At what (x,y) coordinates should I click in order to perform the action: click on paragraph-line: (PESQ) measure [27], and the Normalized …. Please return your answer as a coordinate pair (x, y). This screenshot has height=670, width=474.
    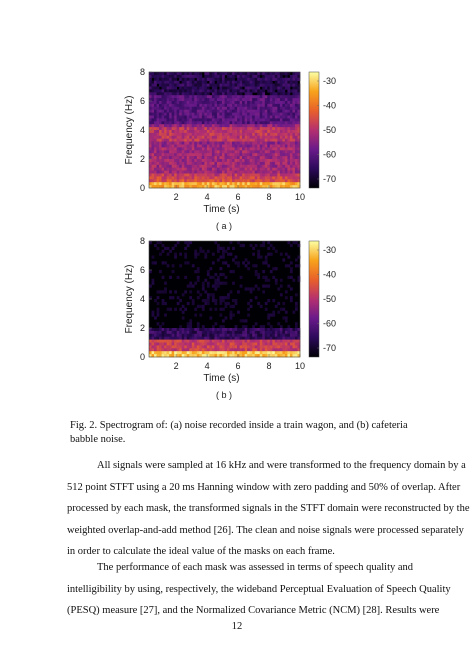
    Looking at the image, I should click on (253, 610).